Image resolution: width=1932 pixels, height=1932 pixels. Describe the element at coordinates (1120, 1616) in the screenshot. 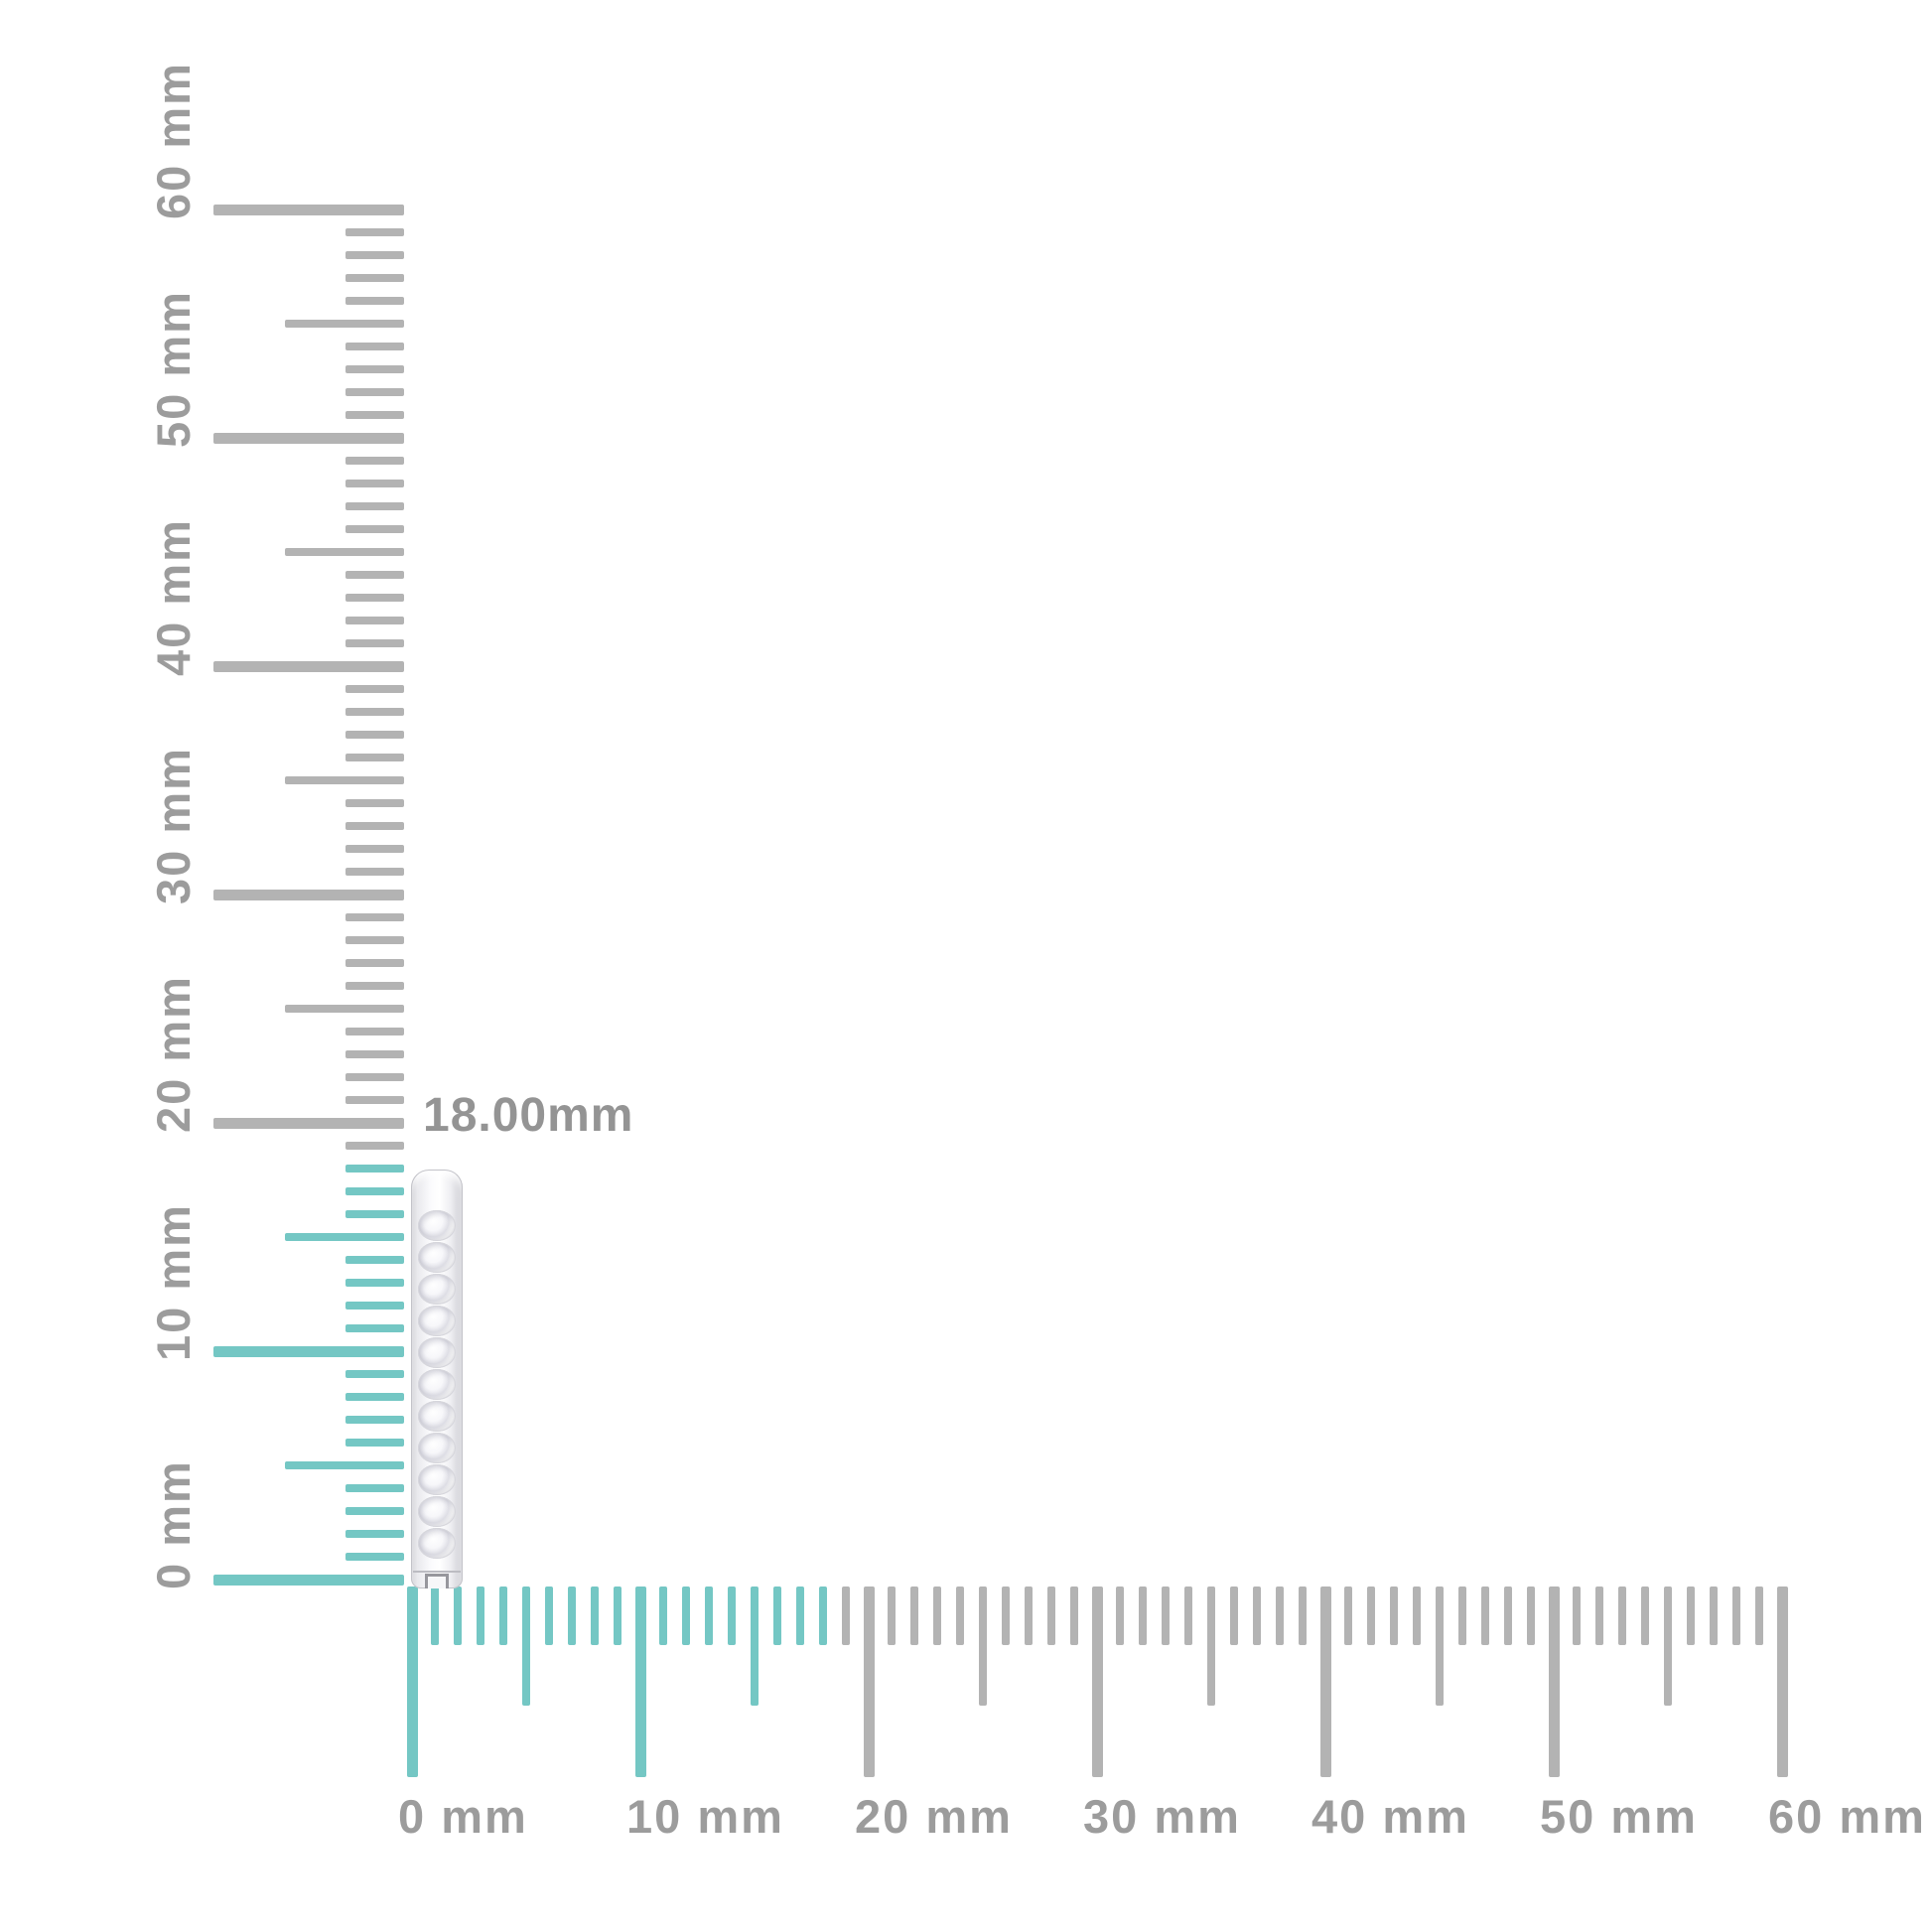

I see `horizontal-ruler-tick-31mm` at that location.